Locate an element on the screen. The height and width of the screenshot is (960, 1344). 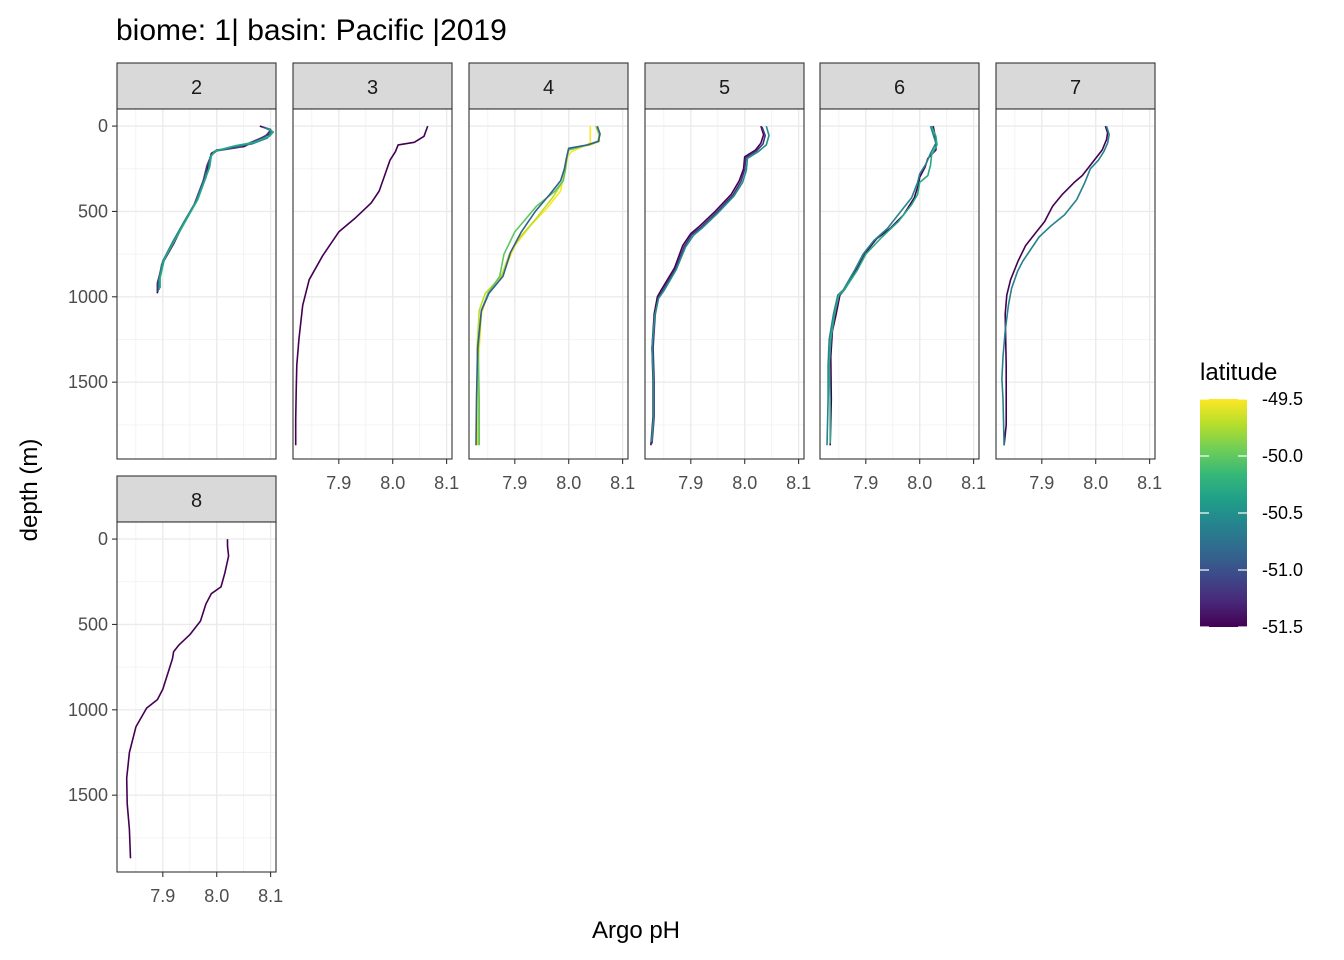
facet-panel: 3 7.9 8.0 8.1 is located at coordinates (375, 277).